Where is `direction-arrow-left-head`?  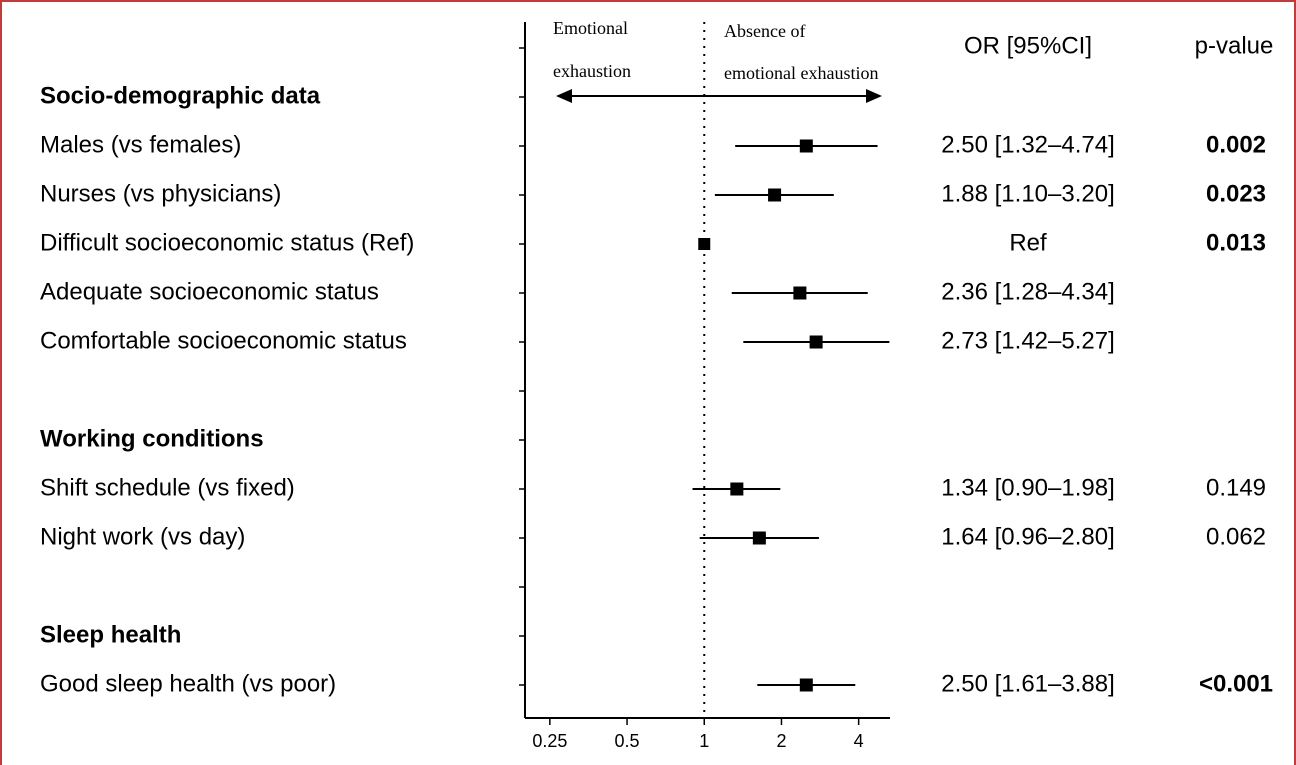
direction-arrow-left-head is located at coordinates (564, 96).